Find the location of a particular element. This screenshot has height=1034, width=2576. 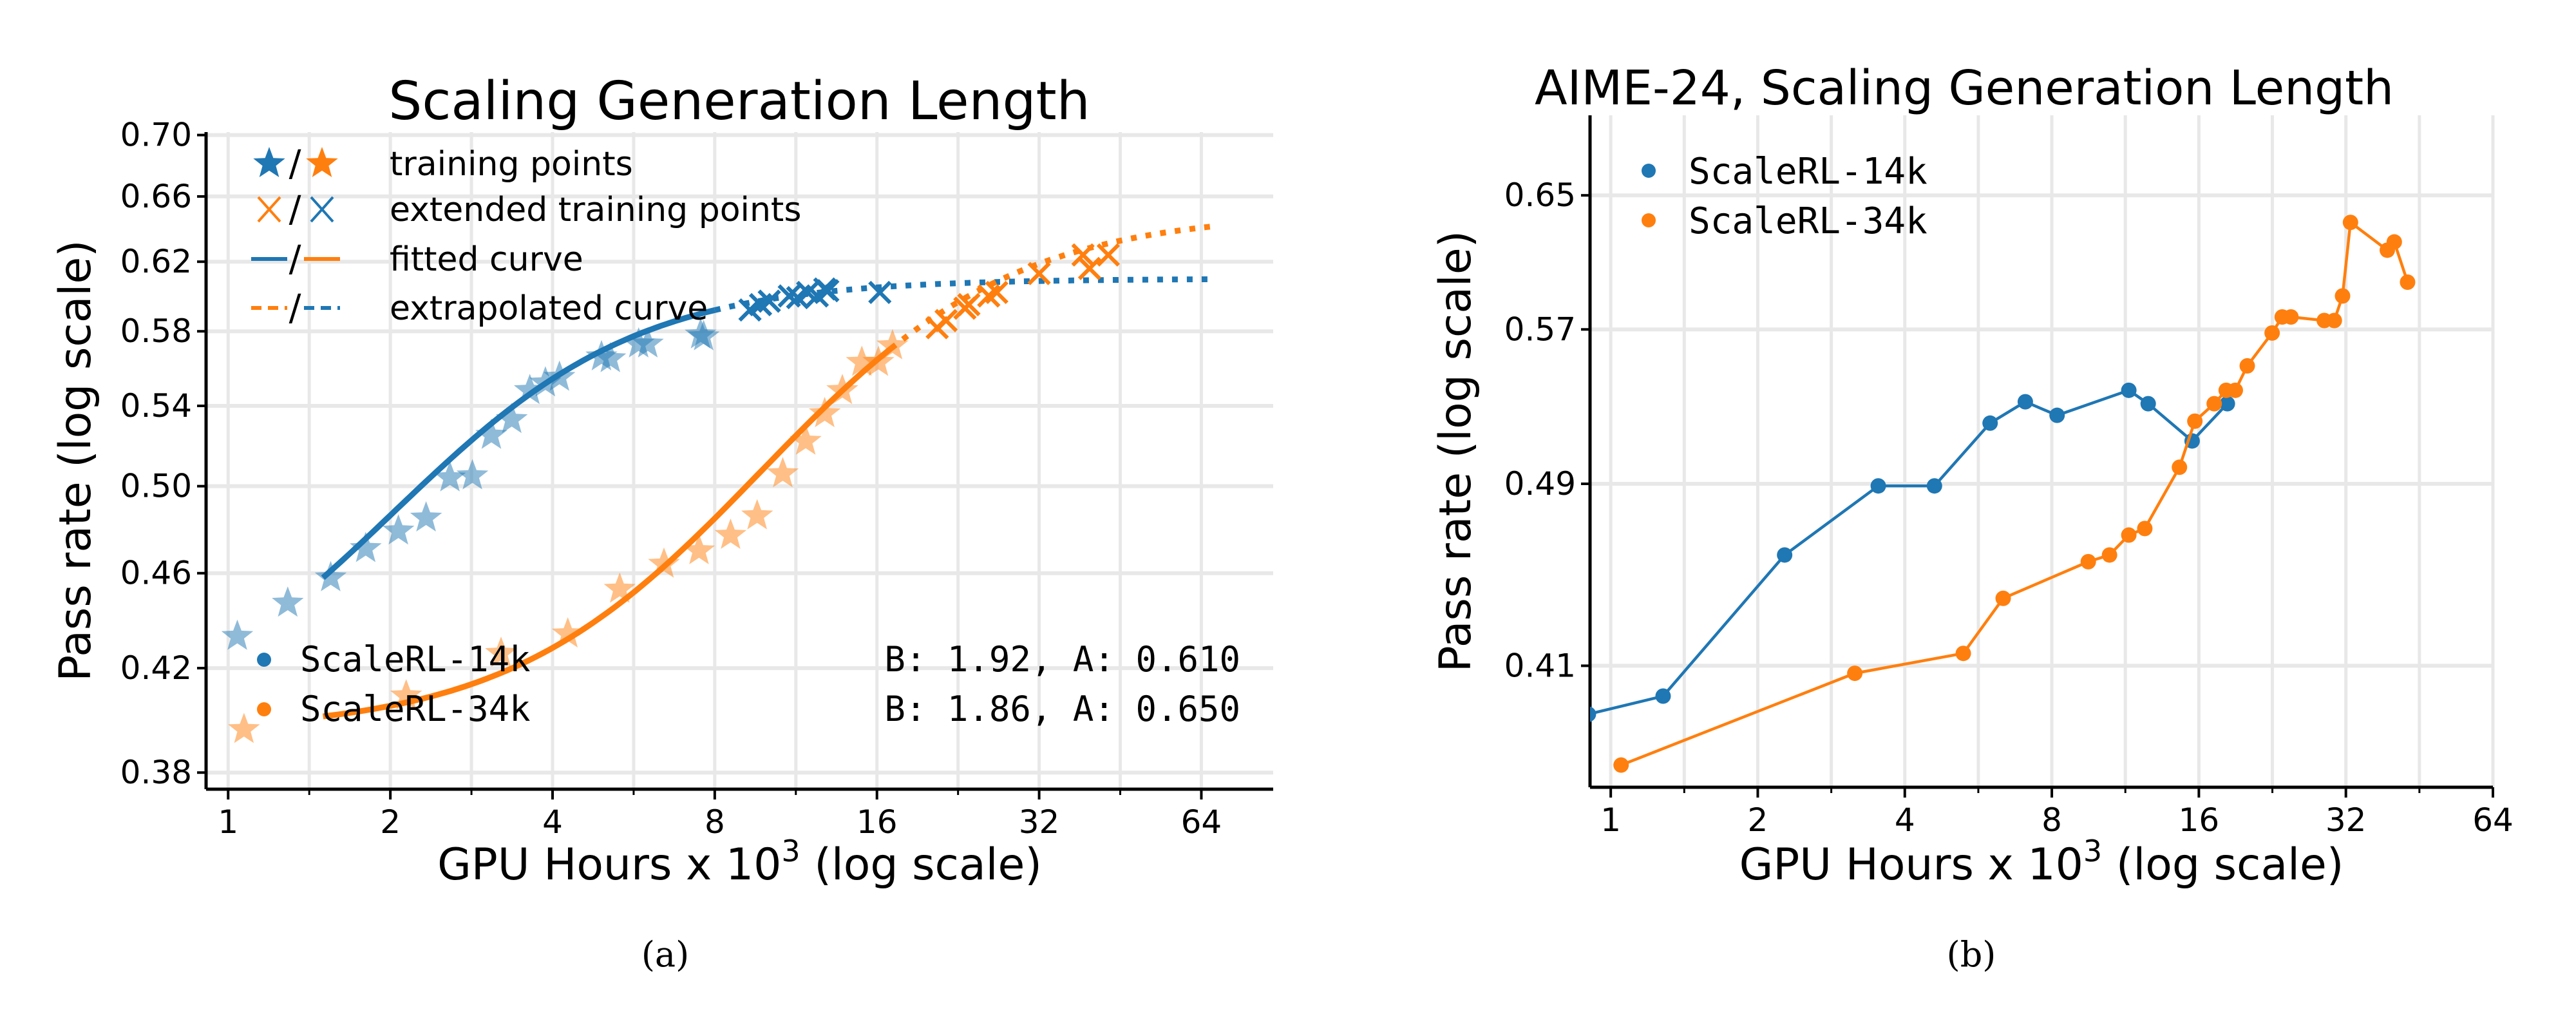

y-tick-label: 0.65 is located at coordinates (1540, 195).